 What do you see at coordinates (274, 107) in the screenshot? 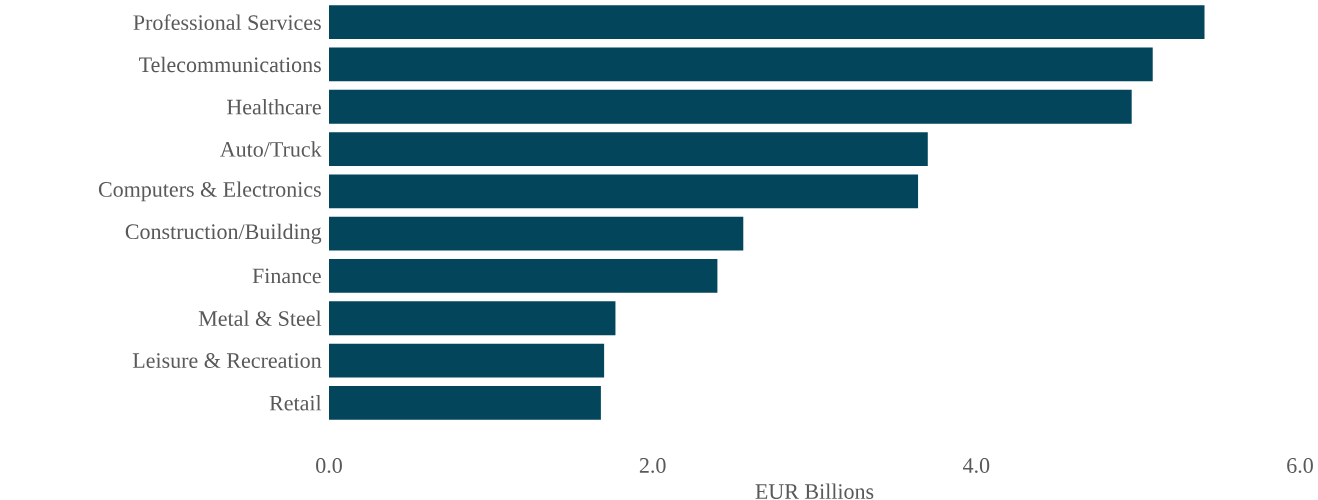
I see `y-tick-label: Healthcare` at bounding box center [274, 107].